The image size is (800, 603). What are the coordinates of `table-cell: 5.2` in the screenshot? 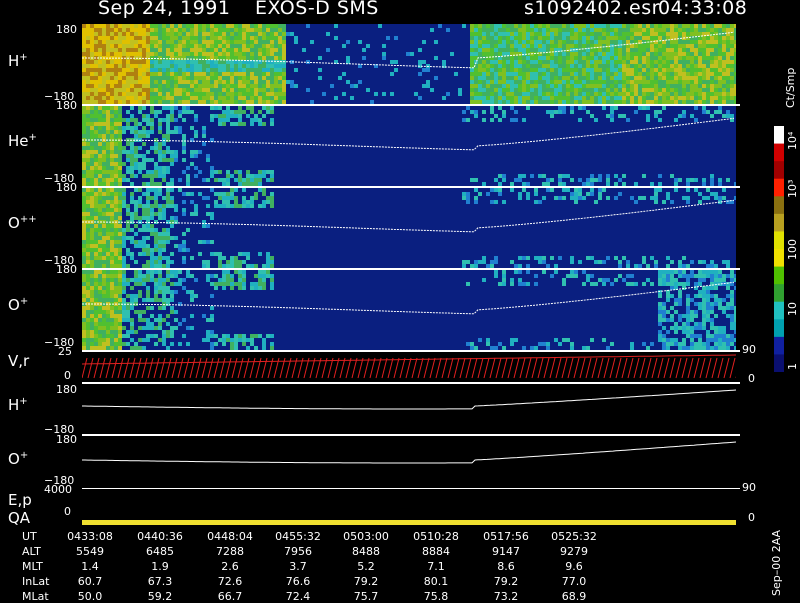 It's located at (366, 566).